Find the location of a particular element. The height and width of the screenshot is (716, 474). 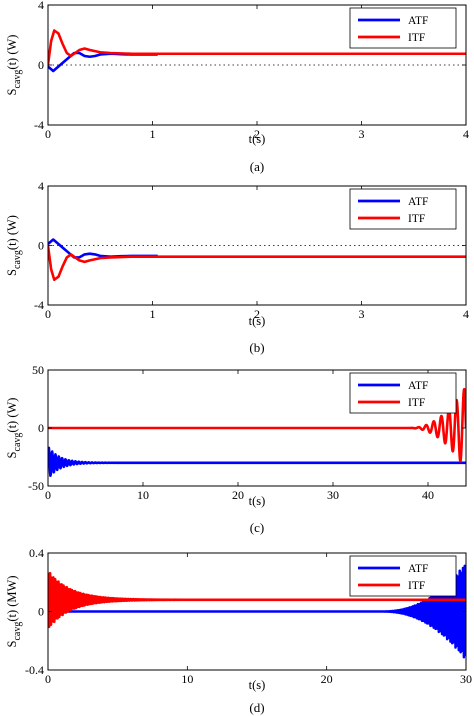

y-axis-label: Scavg(t) (MW) is located at coordinates (14, 611).